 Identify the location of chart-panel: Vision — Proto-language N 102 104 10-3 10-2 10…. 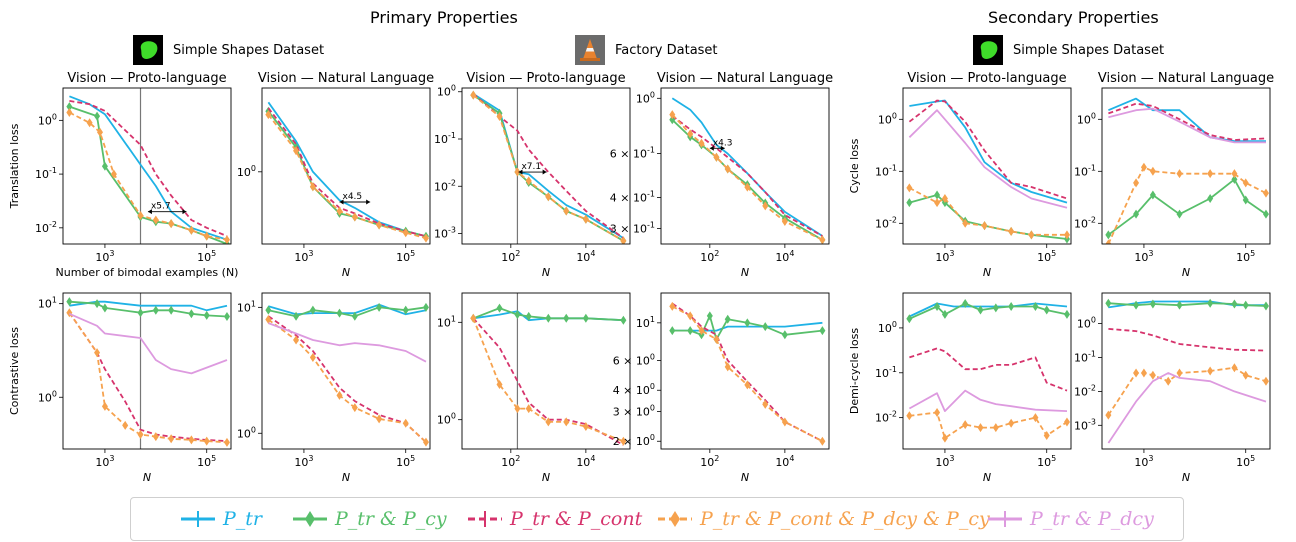
(532, 175).